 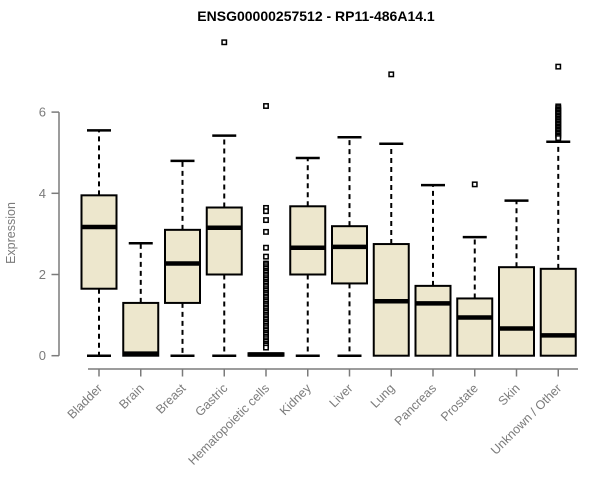 What do you see at coordinates (316, 16) in the screenshot?
I see `chart-title: ENSG00000257512 - RP11-486A14.1` at bounding box center [316, 16].